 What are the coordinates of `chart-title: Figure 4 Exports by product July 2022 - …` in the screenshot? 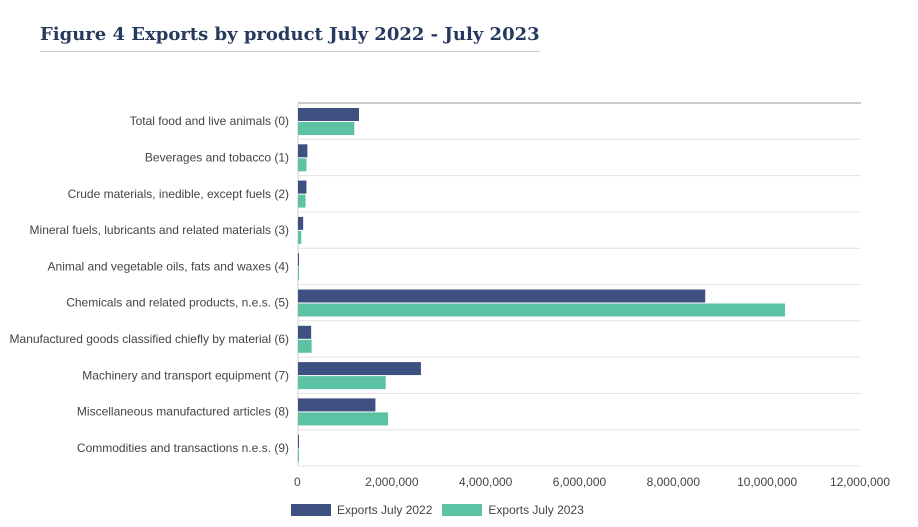 It's located at (290, 38).